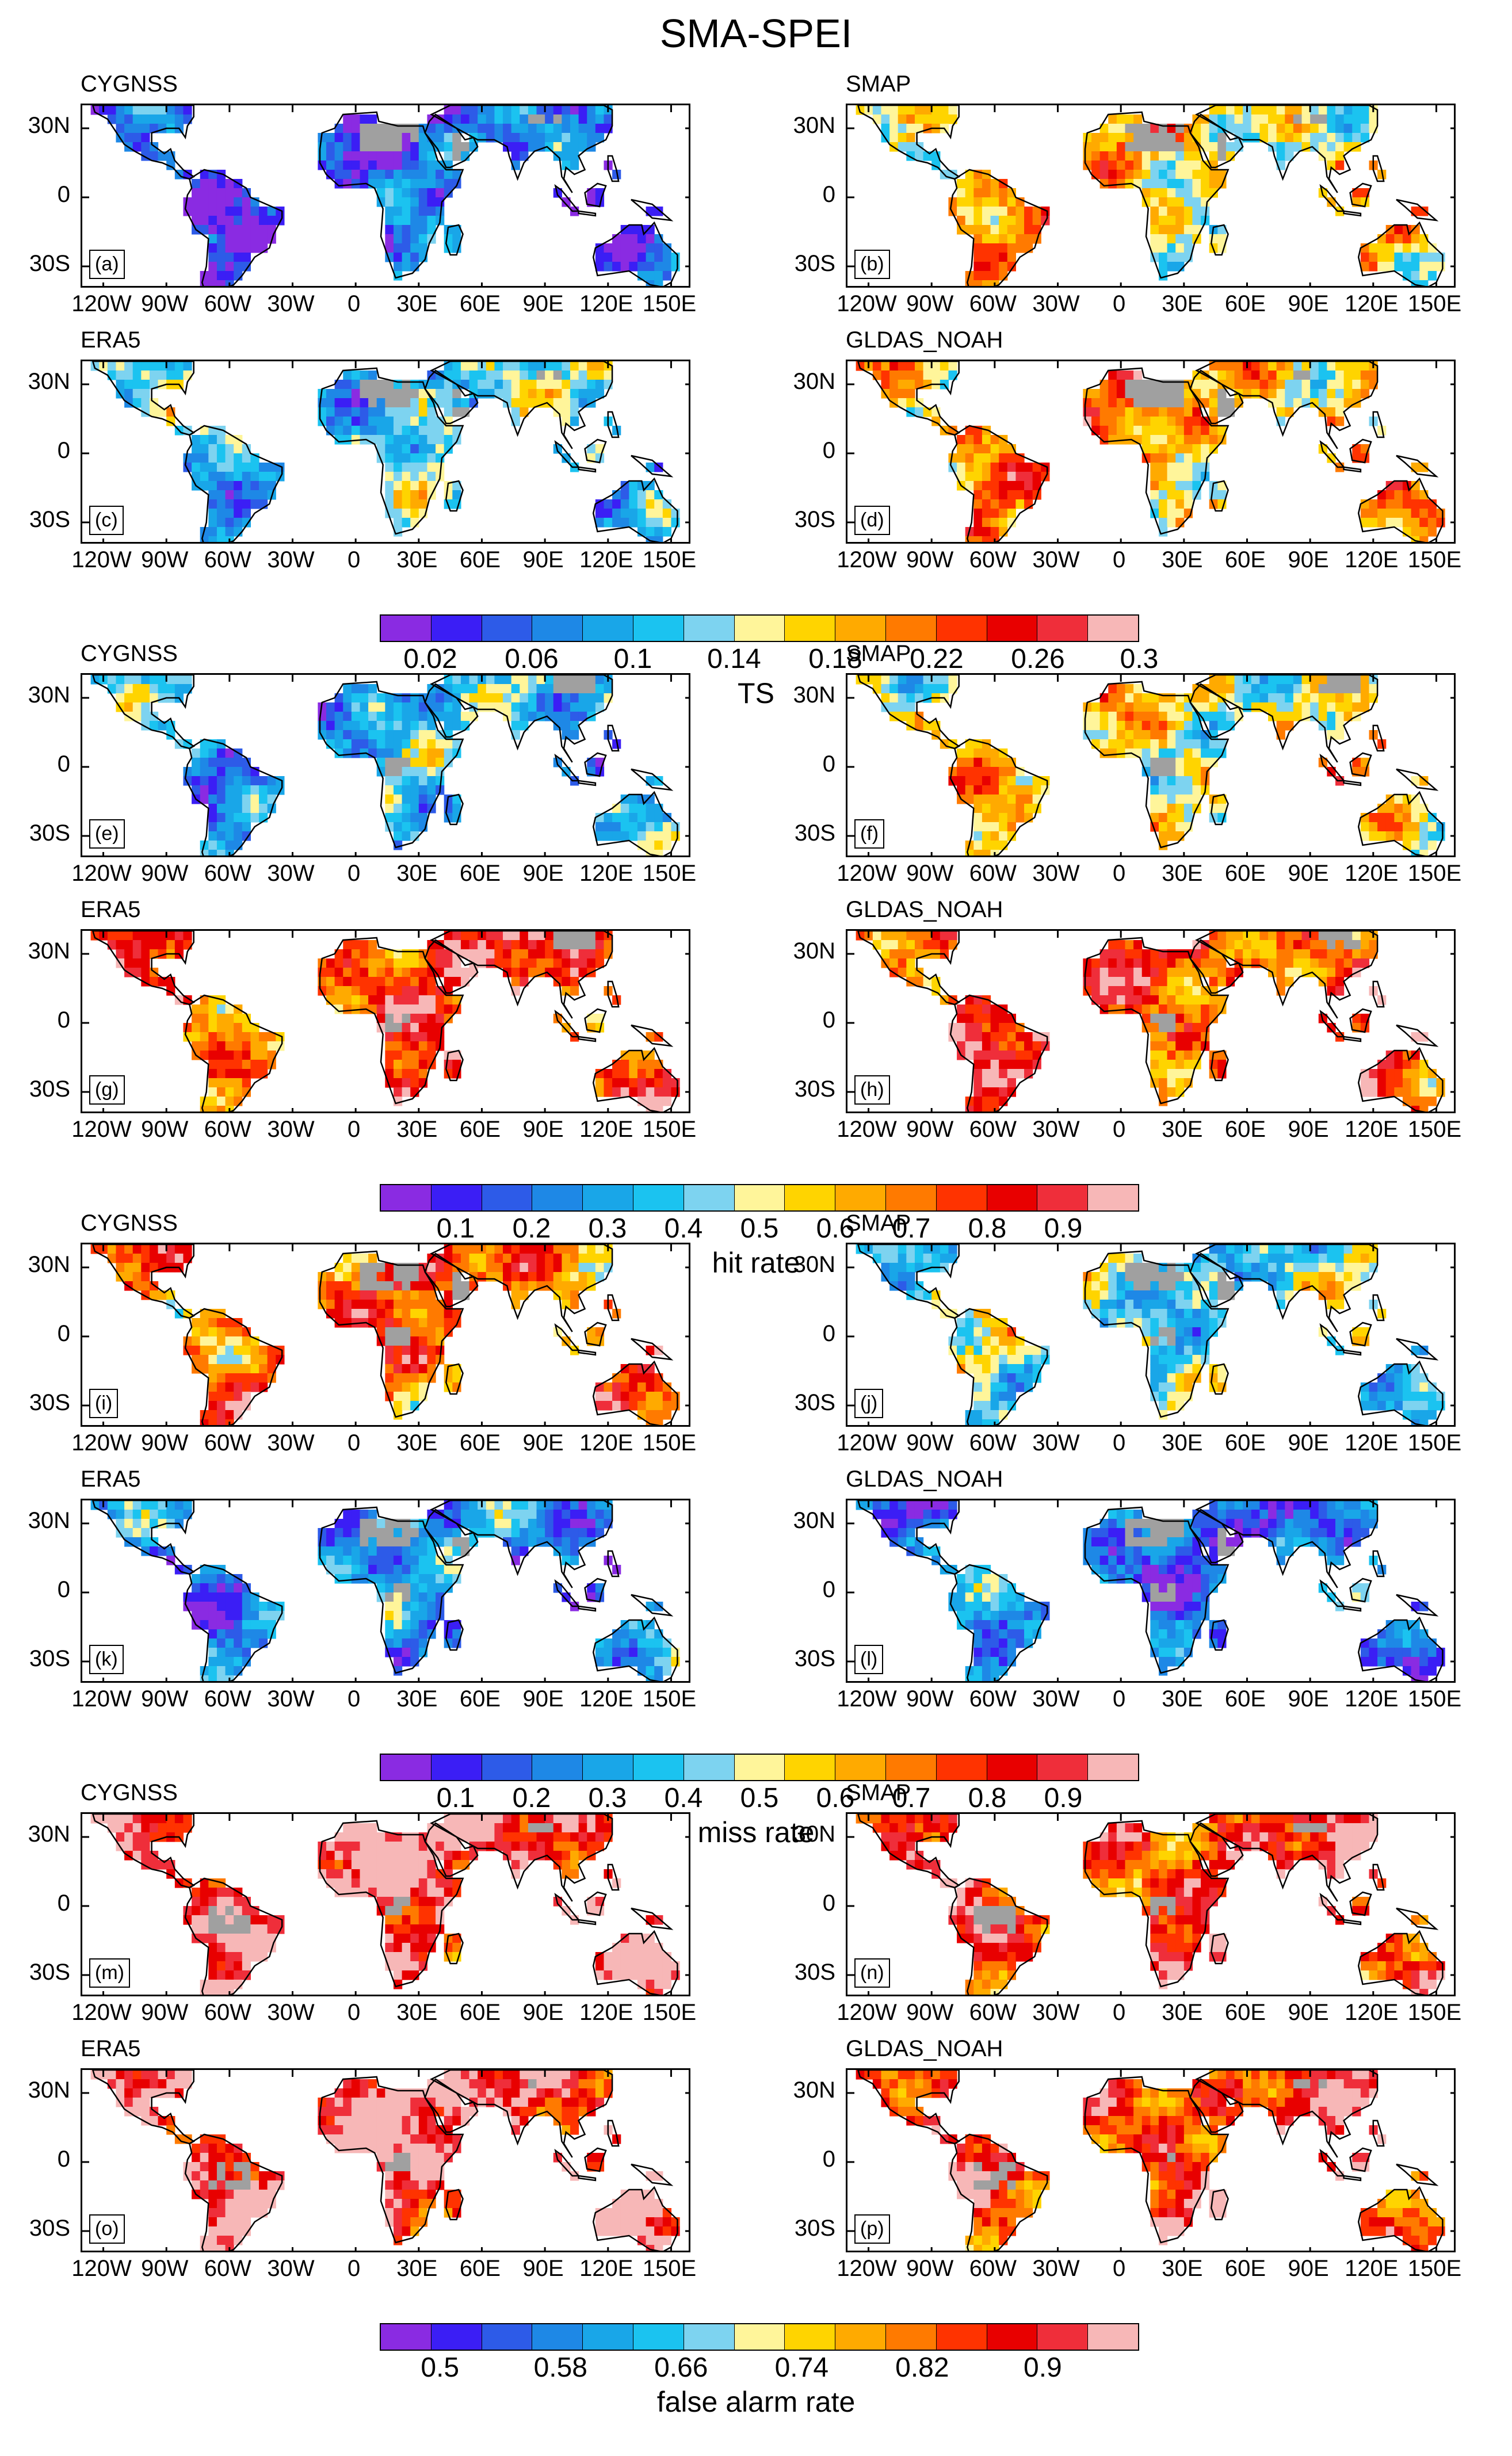  What do you see at coordinates (872, 264) in the screenshot?
I see `panel-label: (b)` at bounding box center [872, 264].